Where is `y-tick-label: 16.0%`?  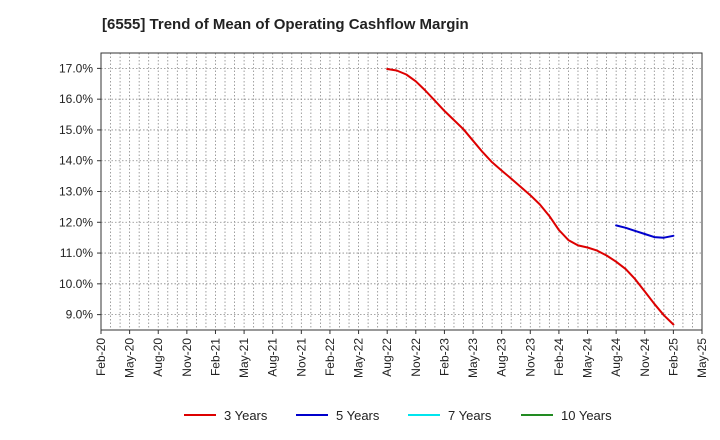
y-tick-label: 16.0% is located at coordinates (76, 99).